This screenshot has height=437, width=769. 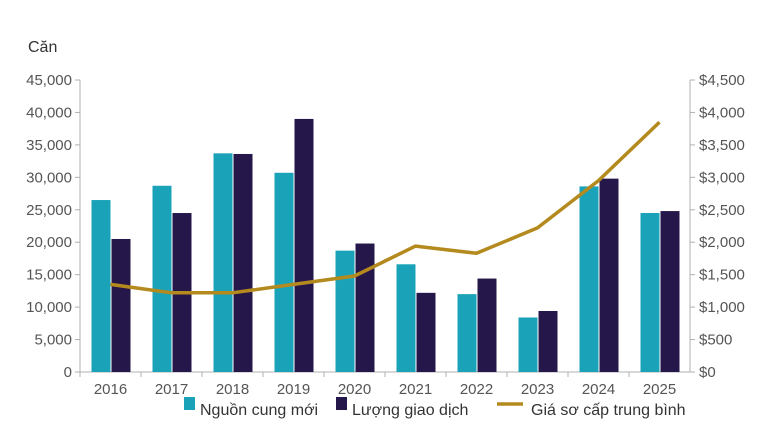 What do you see at coordinates (49, 275) in the screenshot?
I see `left-tick-label: 15,000` at bounding box center [49, 275].